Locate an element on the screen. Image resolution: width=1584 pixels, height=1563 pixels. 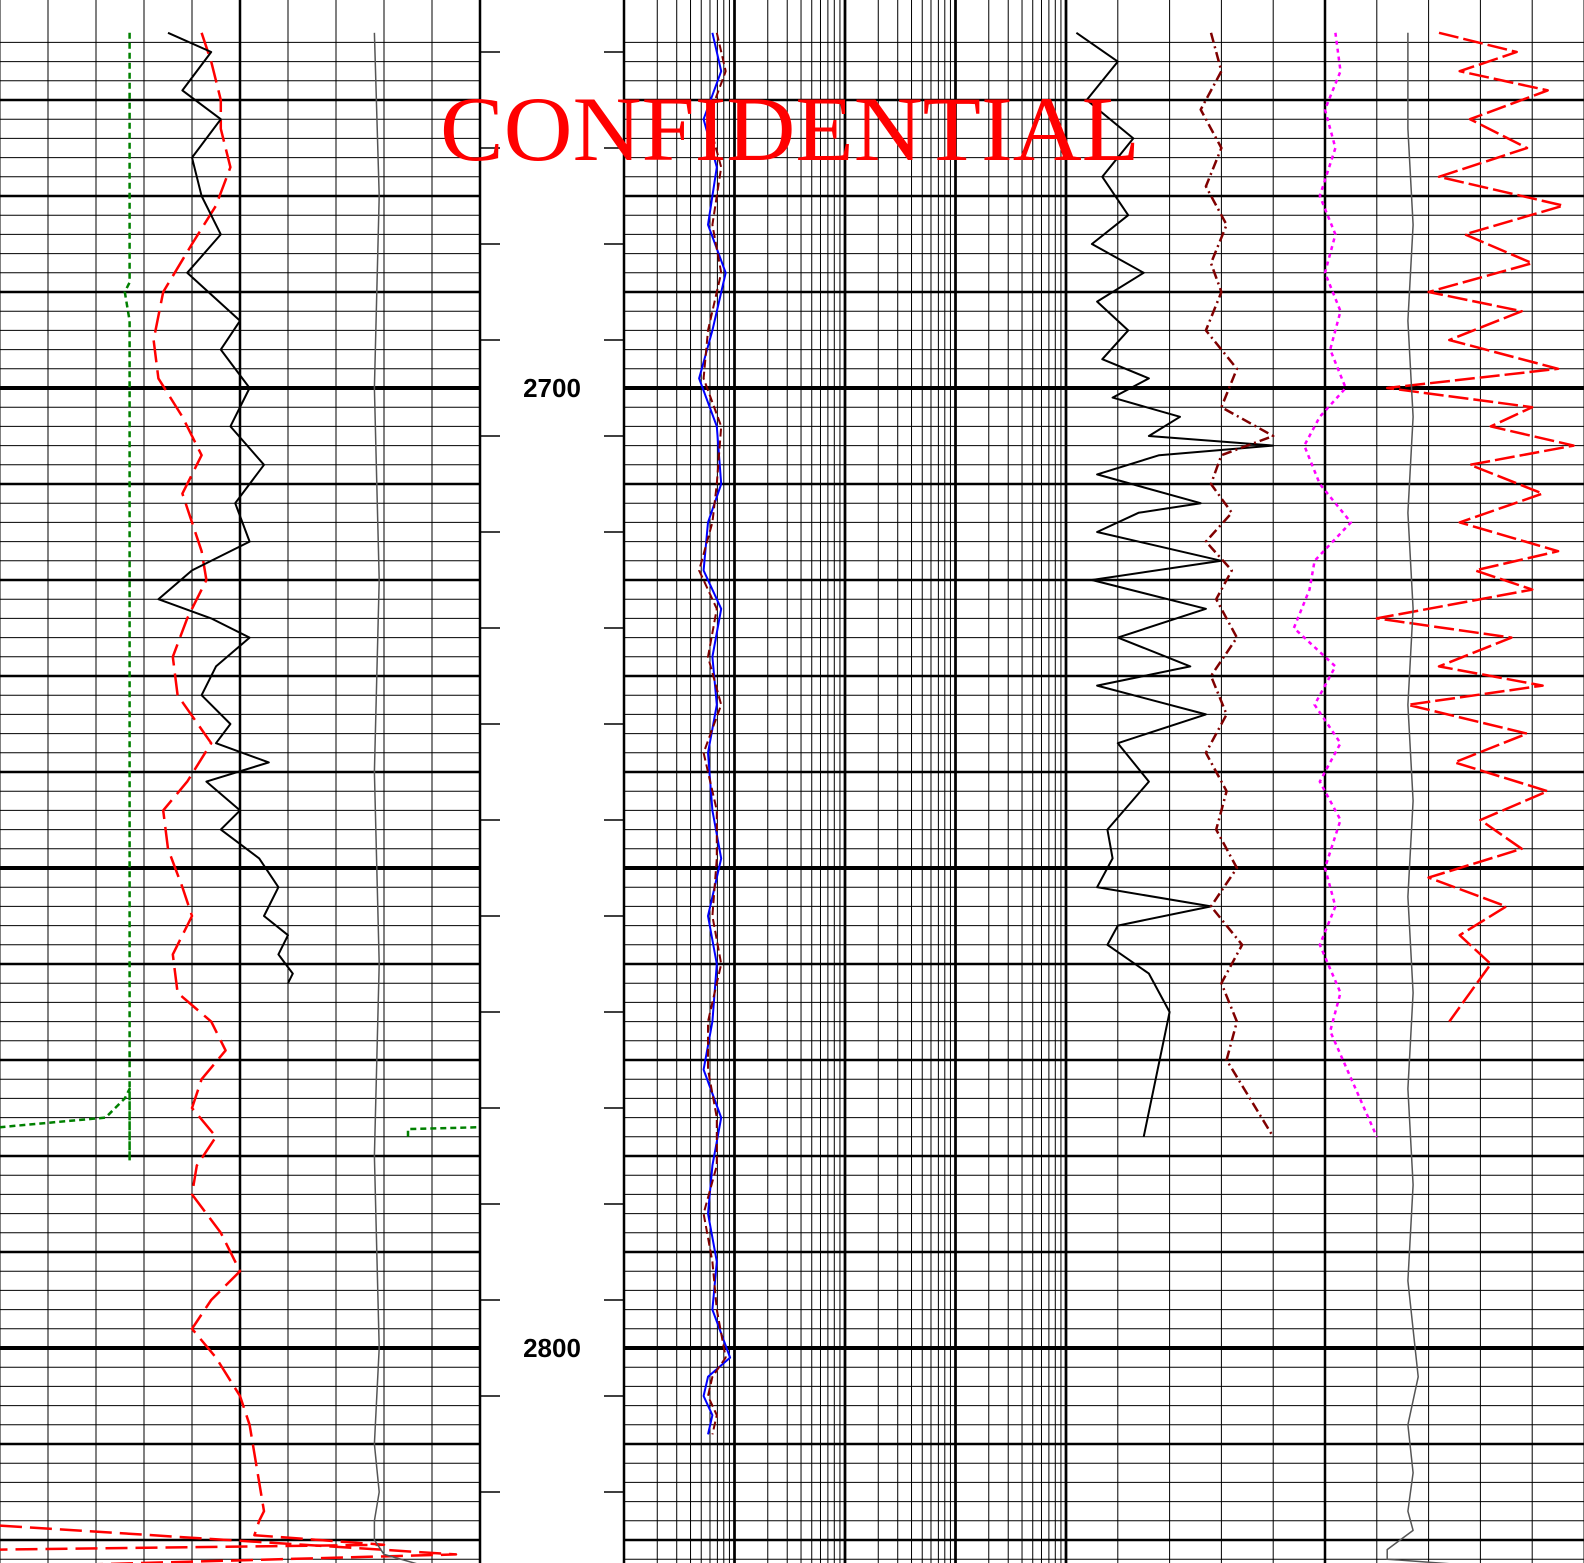
depth-label-2800: 2800 is located at coordinates (552, 1348).